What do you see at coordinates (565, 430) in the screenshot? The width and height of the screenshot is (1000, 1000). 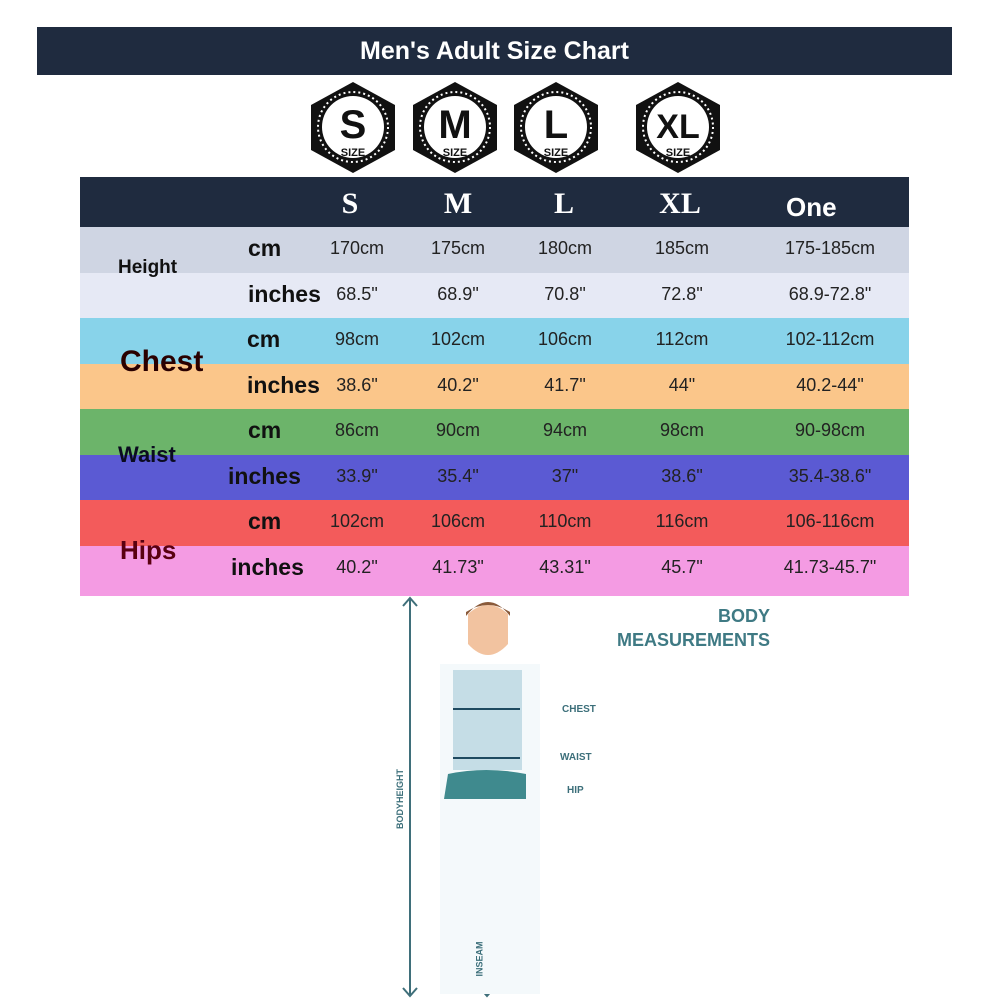 I see `table-cell: 94cm` at bounding box center [565, 430].